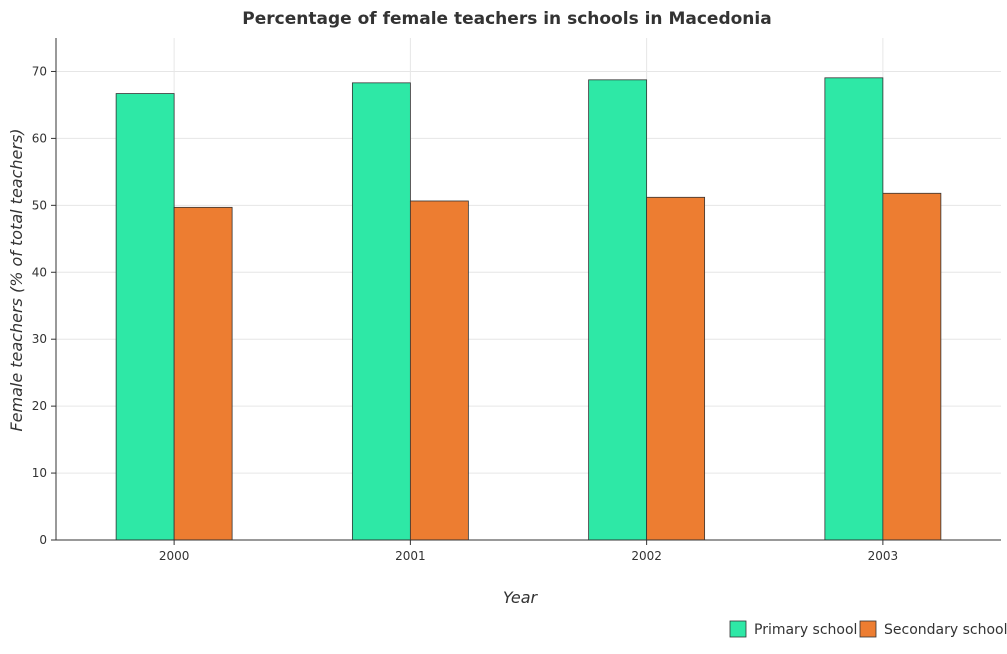 The image size is (1007, 654). I want to click on y-tick-label: 50, so click(39, 205).